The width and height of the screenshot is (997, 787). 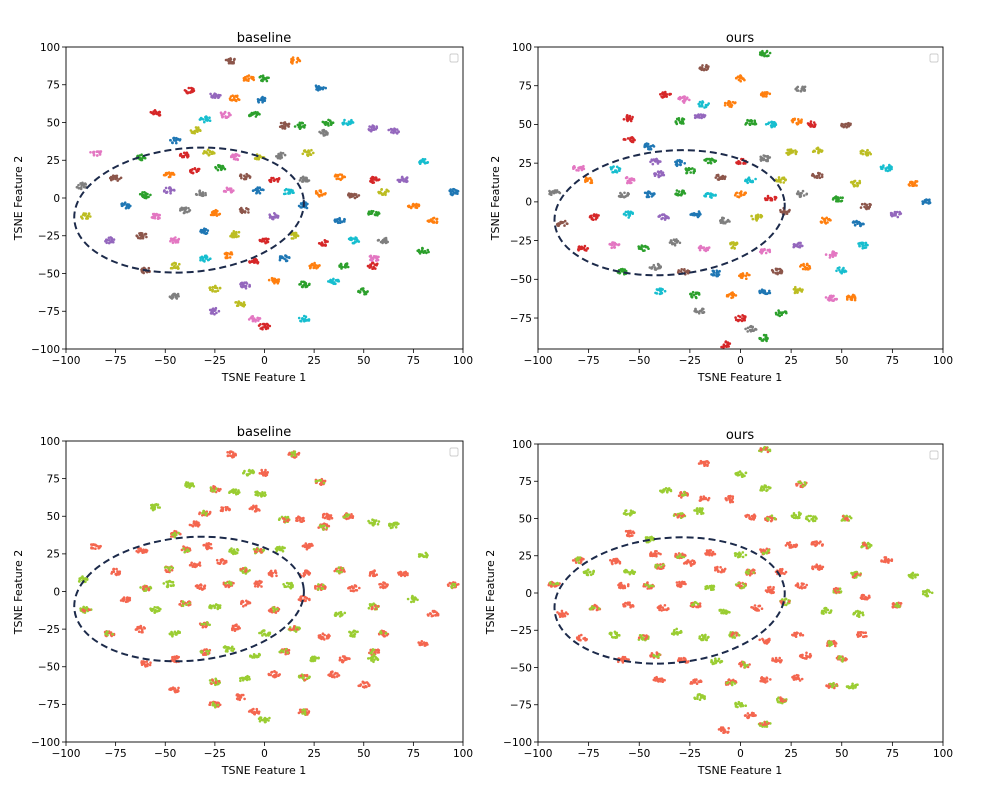 I want to click on x-tick-label: −50, so click(x=165, y=361).